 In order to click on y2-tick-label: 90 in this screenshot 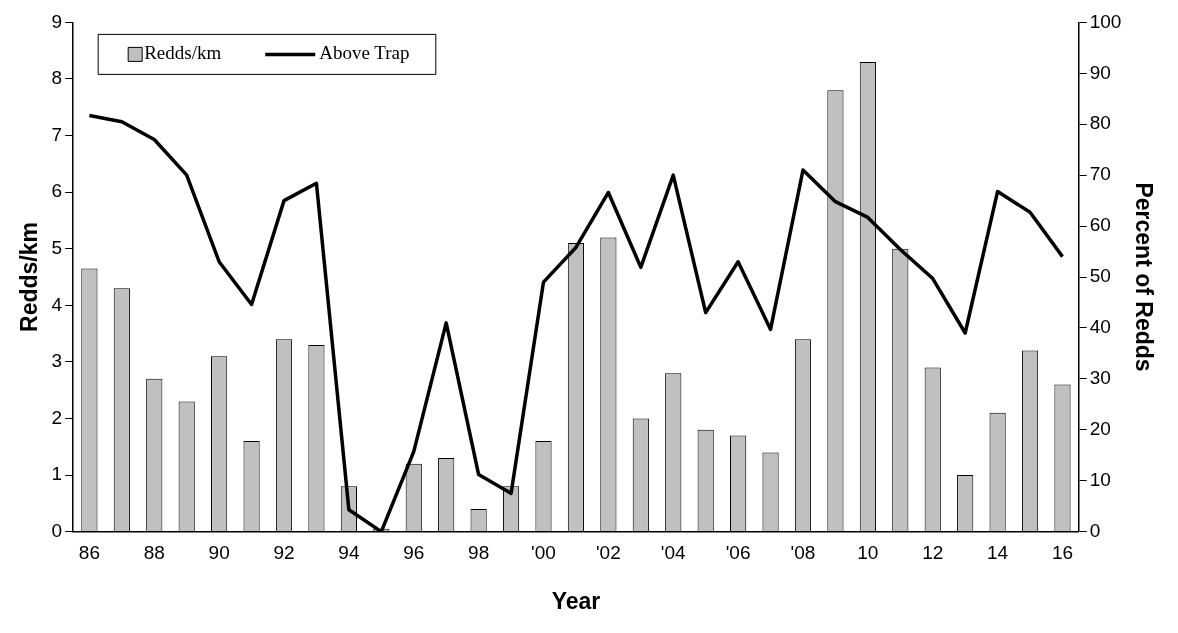, I will do `click(1100, 72)`.